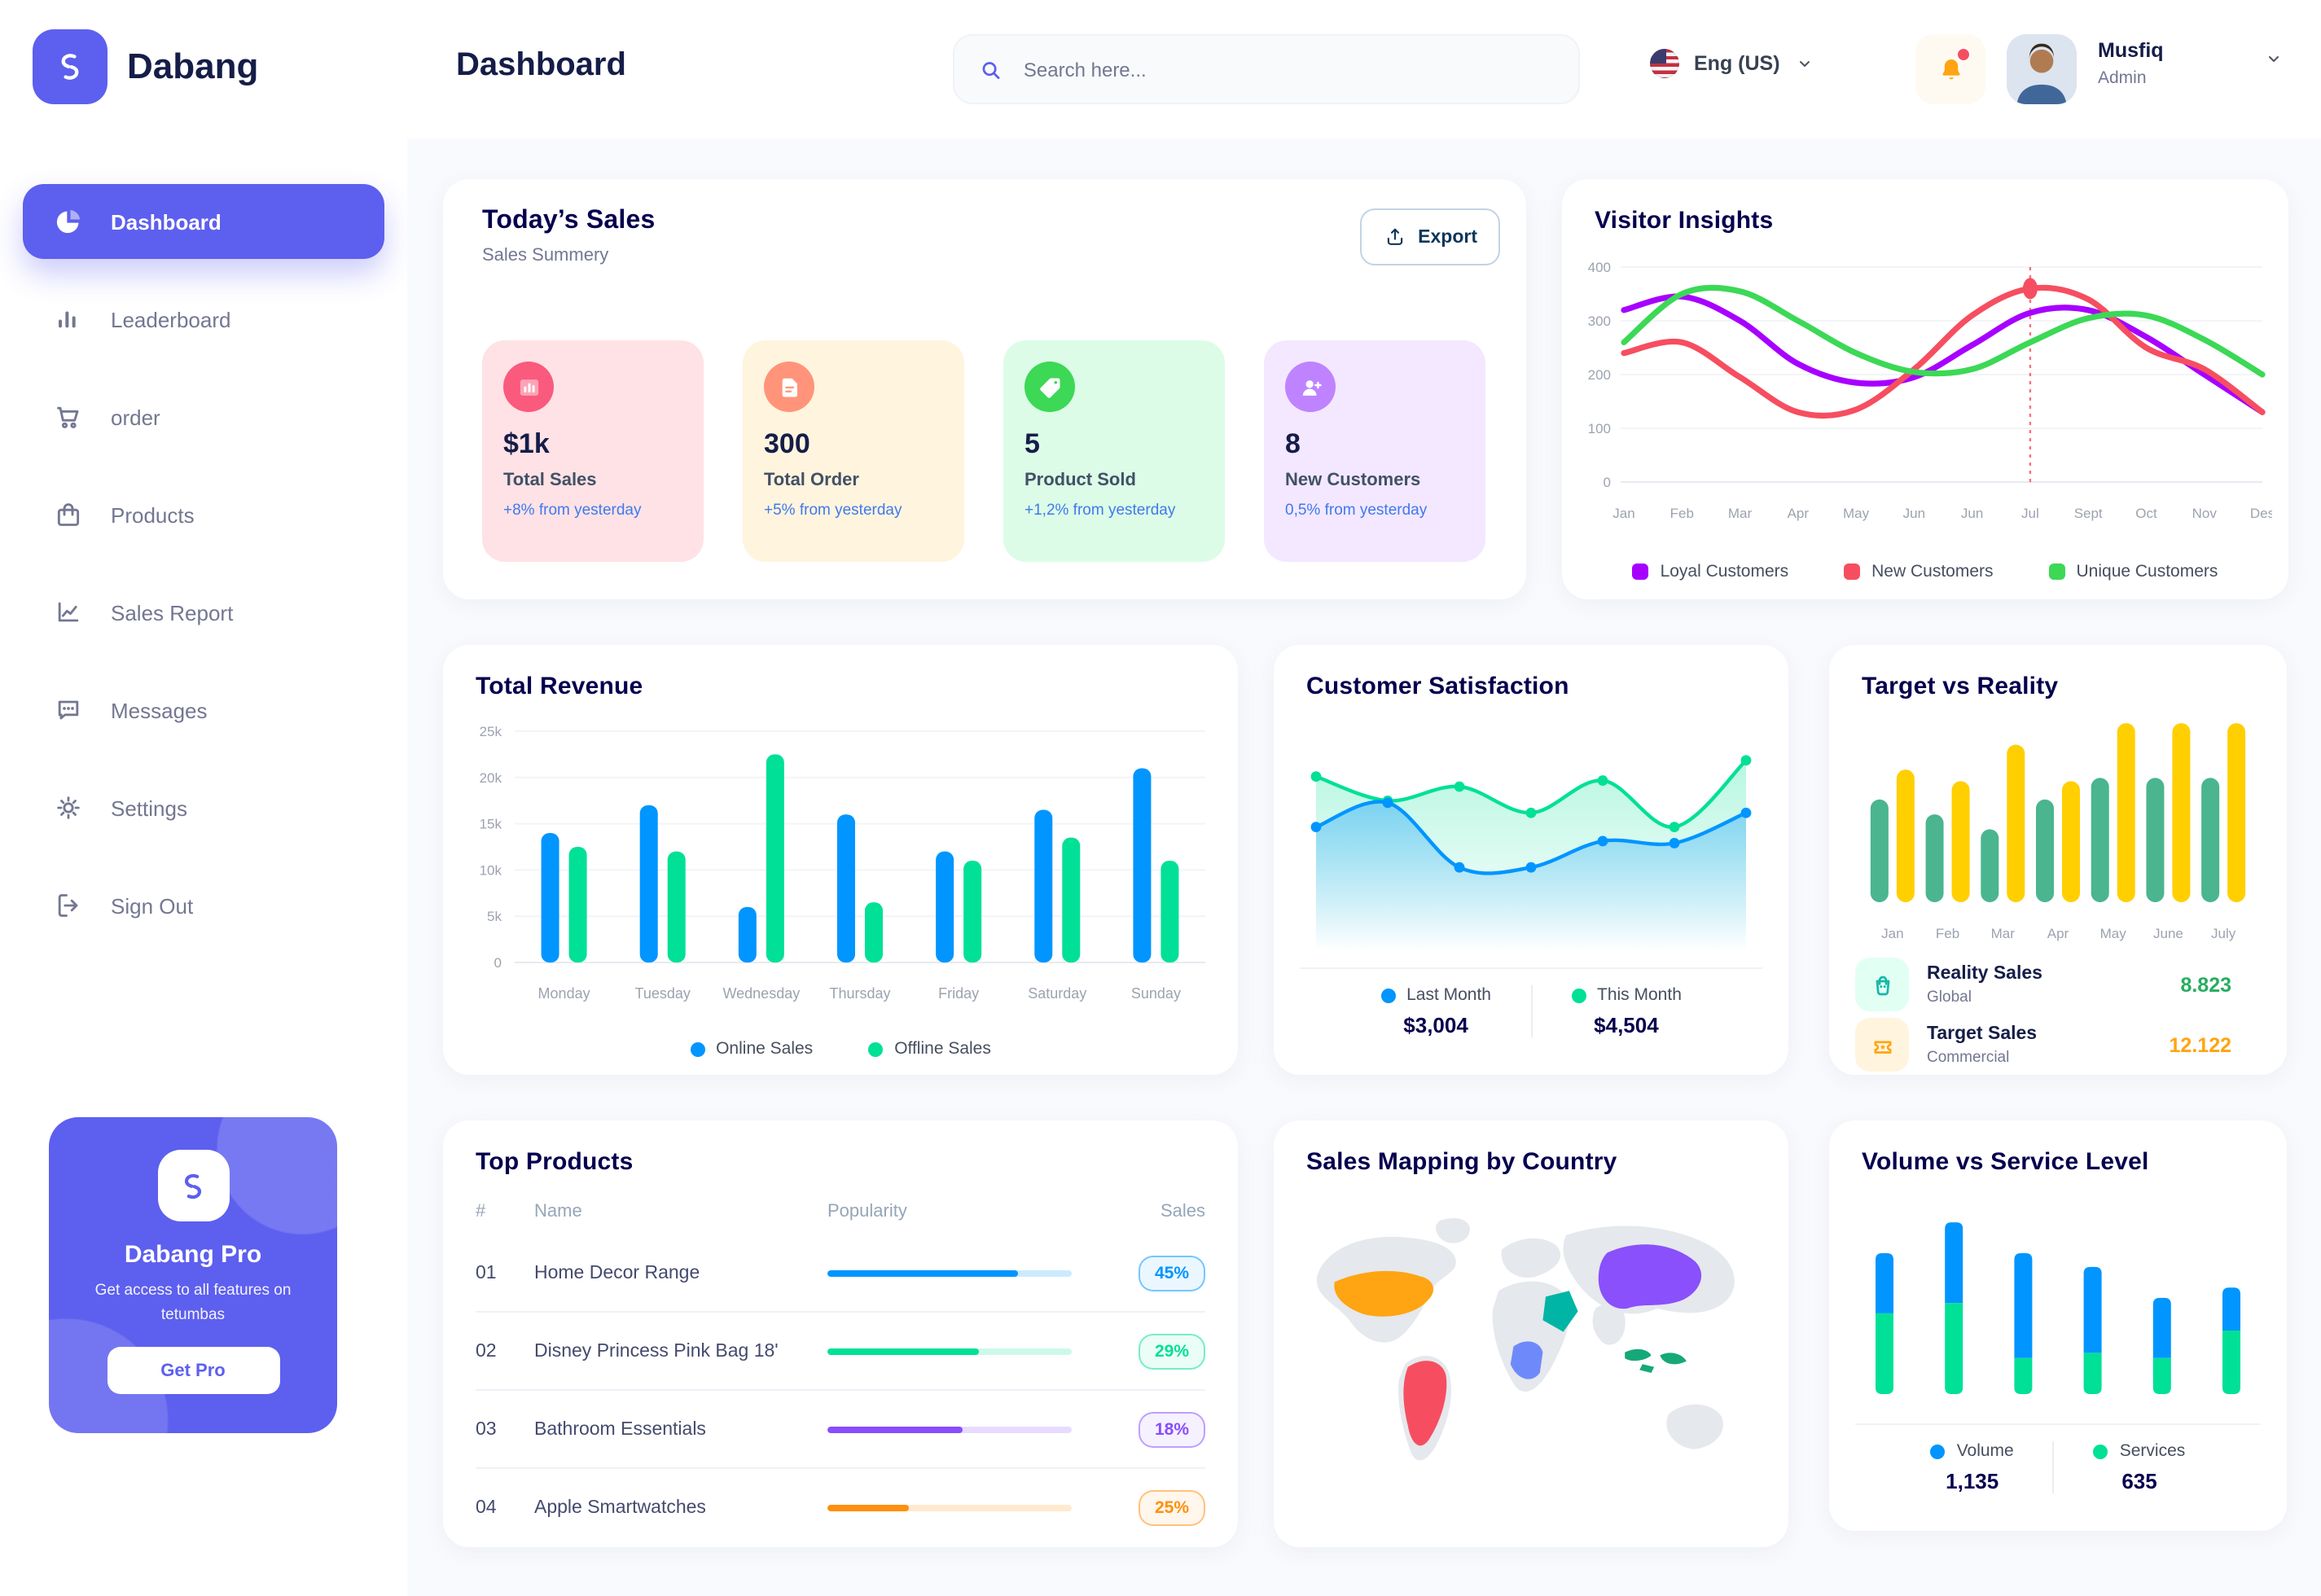 The height and width of the screenshot is (1596, 2321). Describe the element at coordinates (2042, 69) in the screenshot. I see `avatar` at that location.